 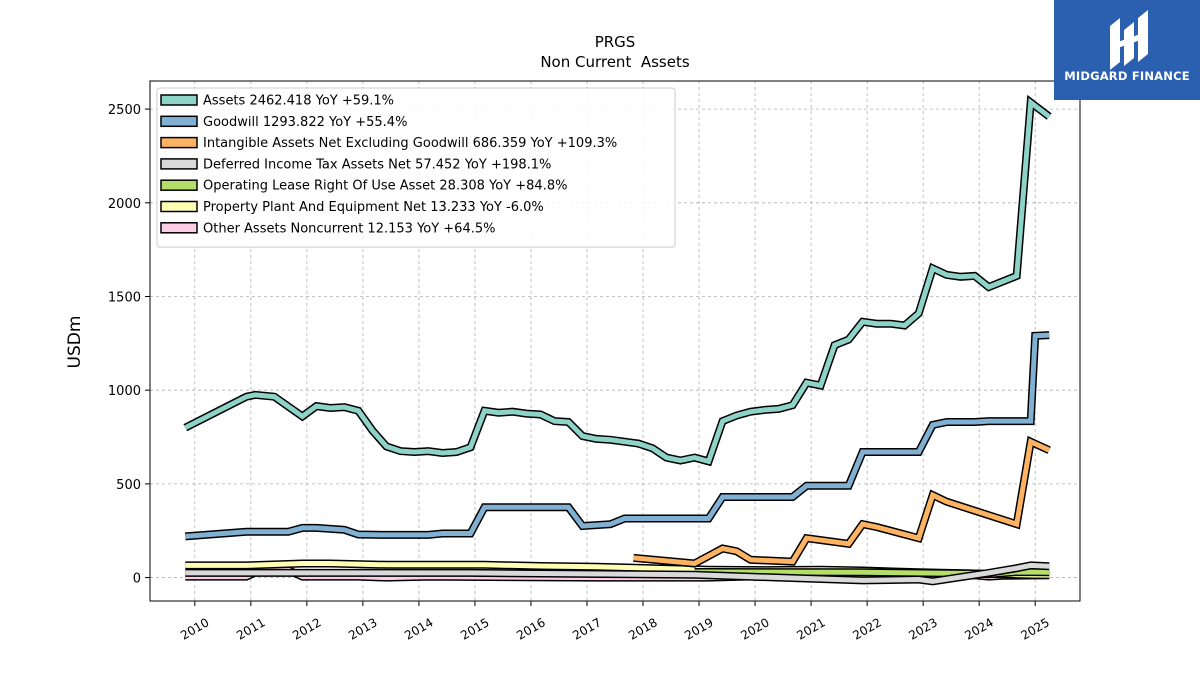 What do you see at coordinates (124, 391) in the screenshot?
I see `y-tick-label: 1000` at bounding box center [124, 391].